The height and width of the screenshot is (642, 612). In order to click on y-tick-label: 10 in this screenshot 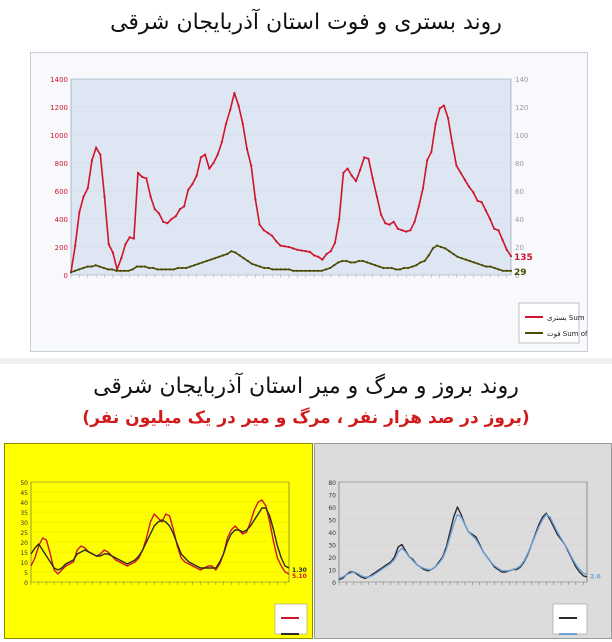, I will do `click(24, 563)`.